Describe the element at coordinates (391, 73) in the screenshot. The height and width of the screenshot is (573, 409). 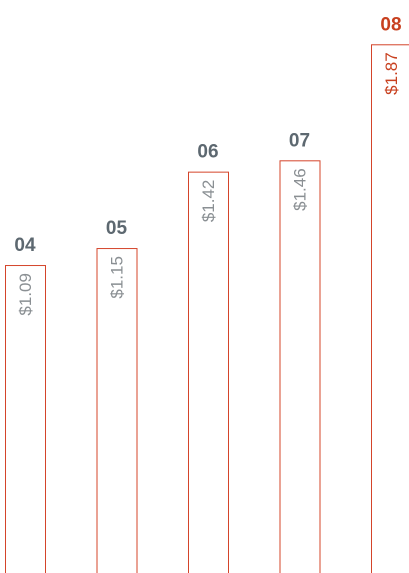
I see `value-label: $1.87` at that location.